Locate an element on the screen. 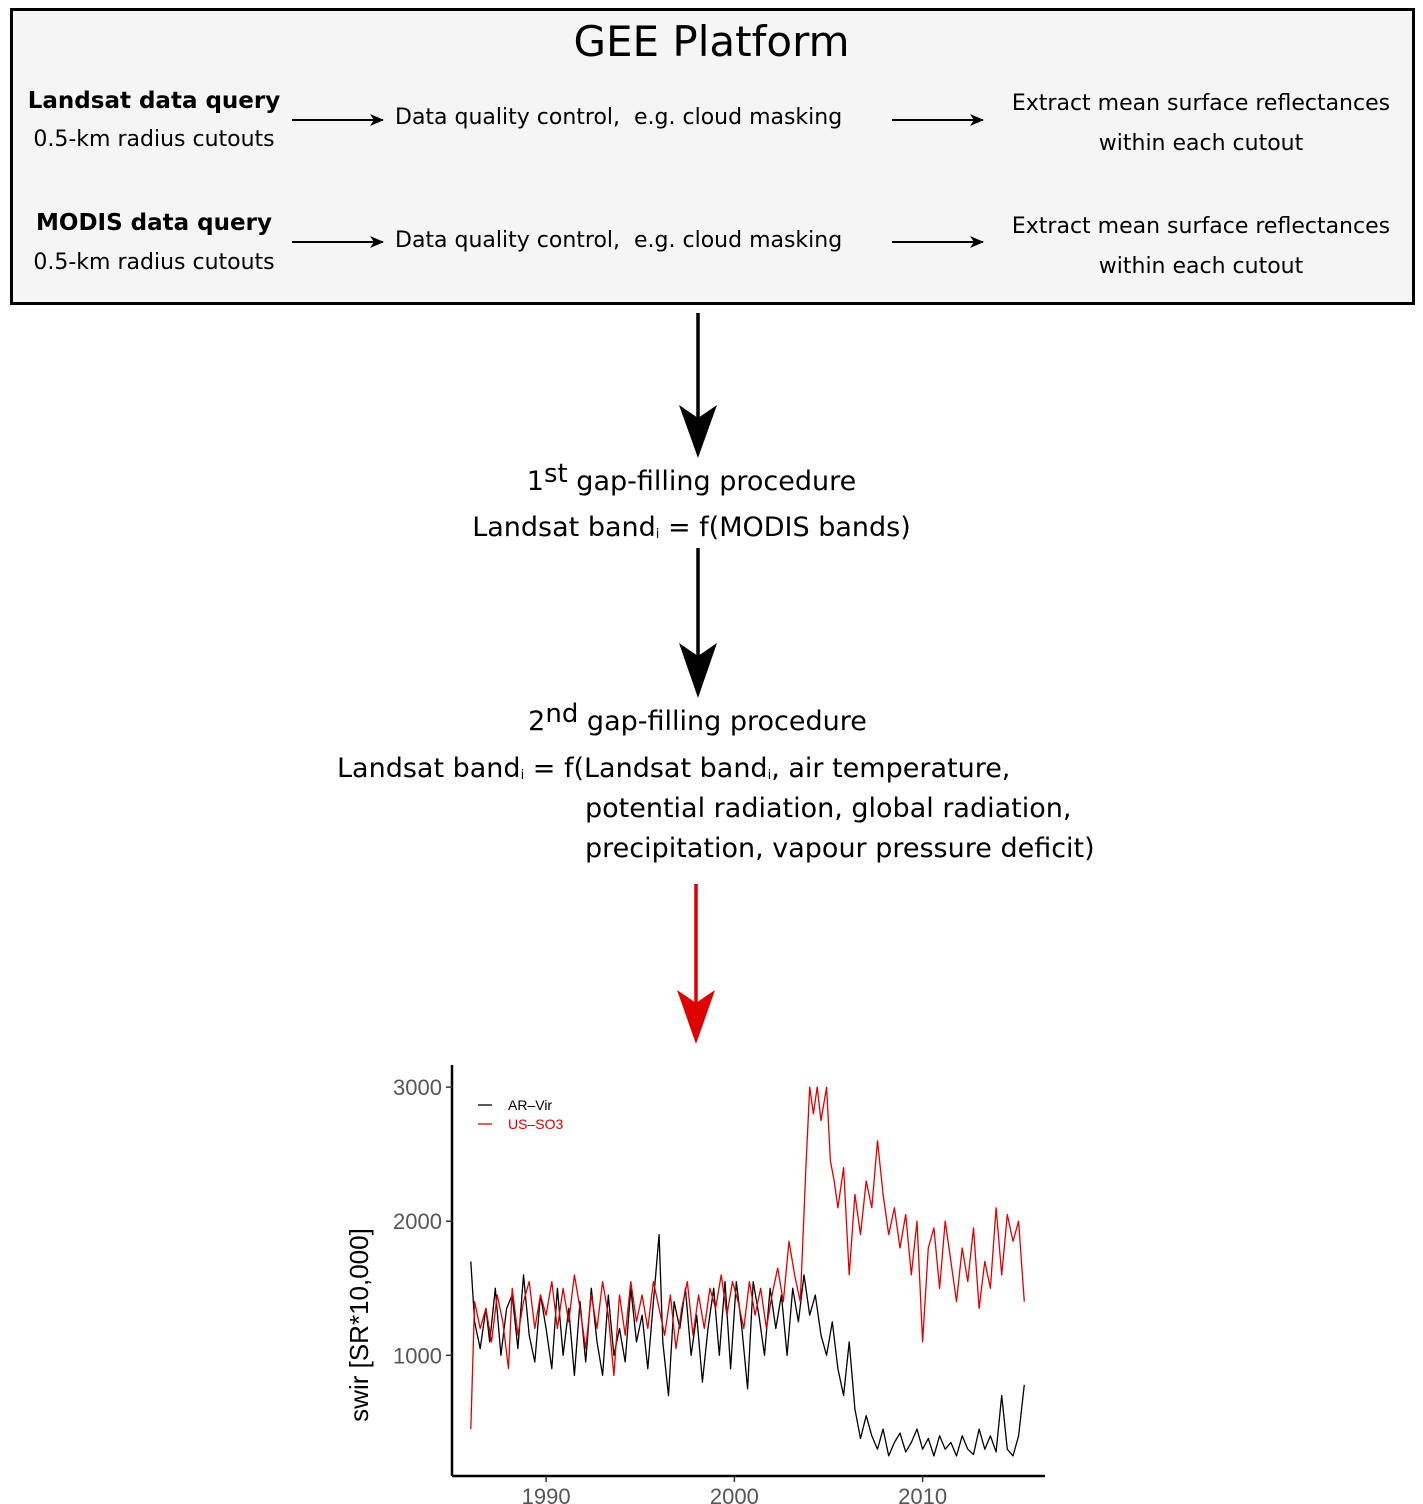 The height and width of the screenshot is (1504, 1423). x-tick-label: 2000 is located at coordinates (734, 1494).